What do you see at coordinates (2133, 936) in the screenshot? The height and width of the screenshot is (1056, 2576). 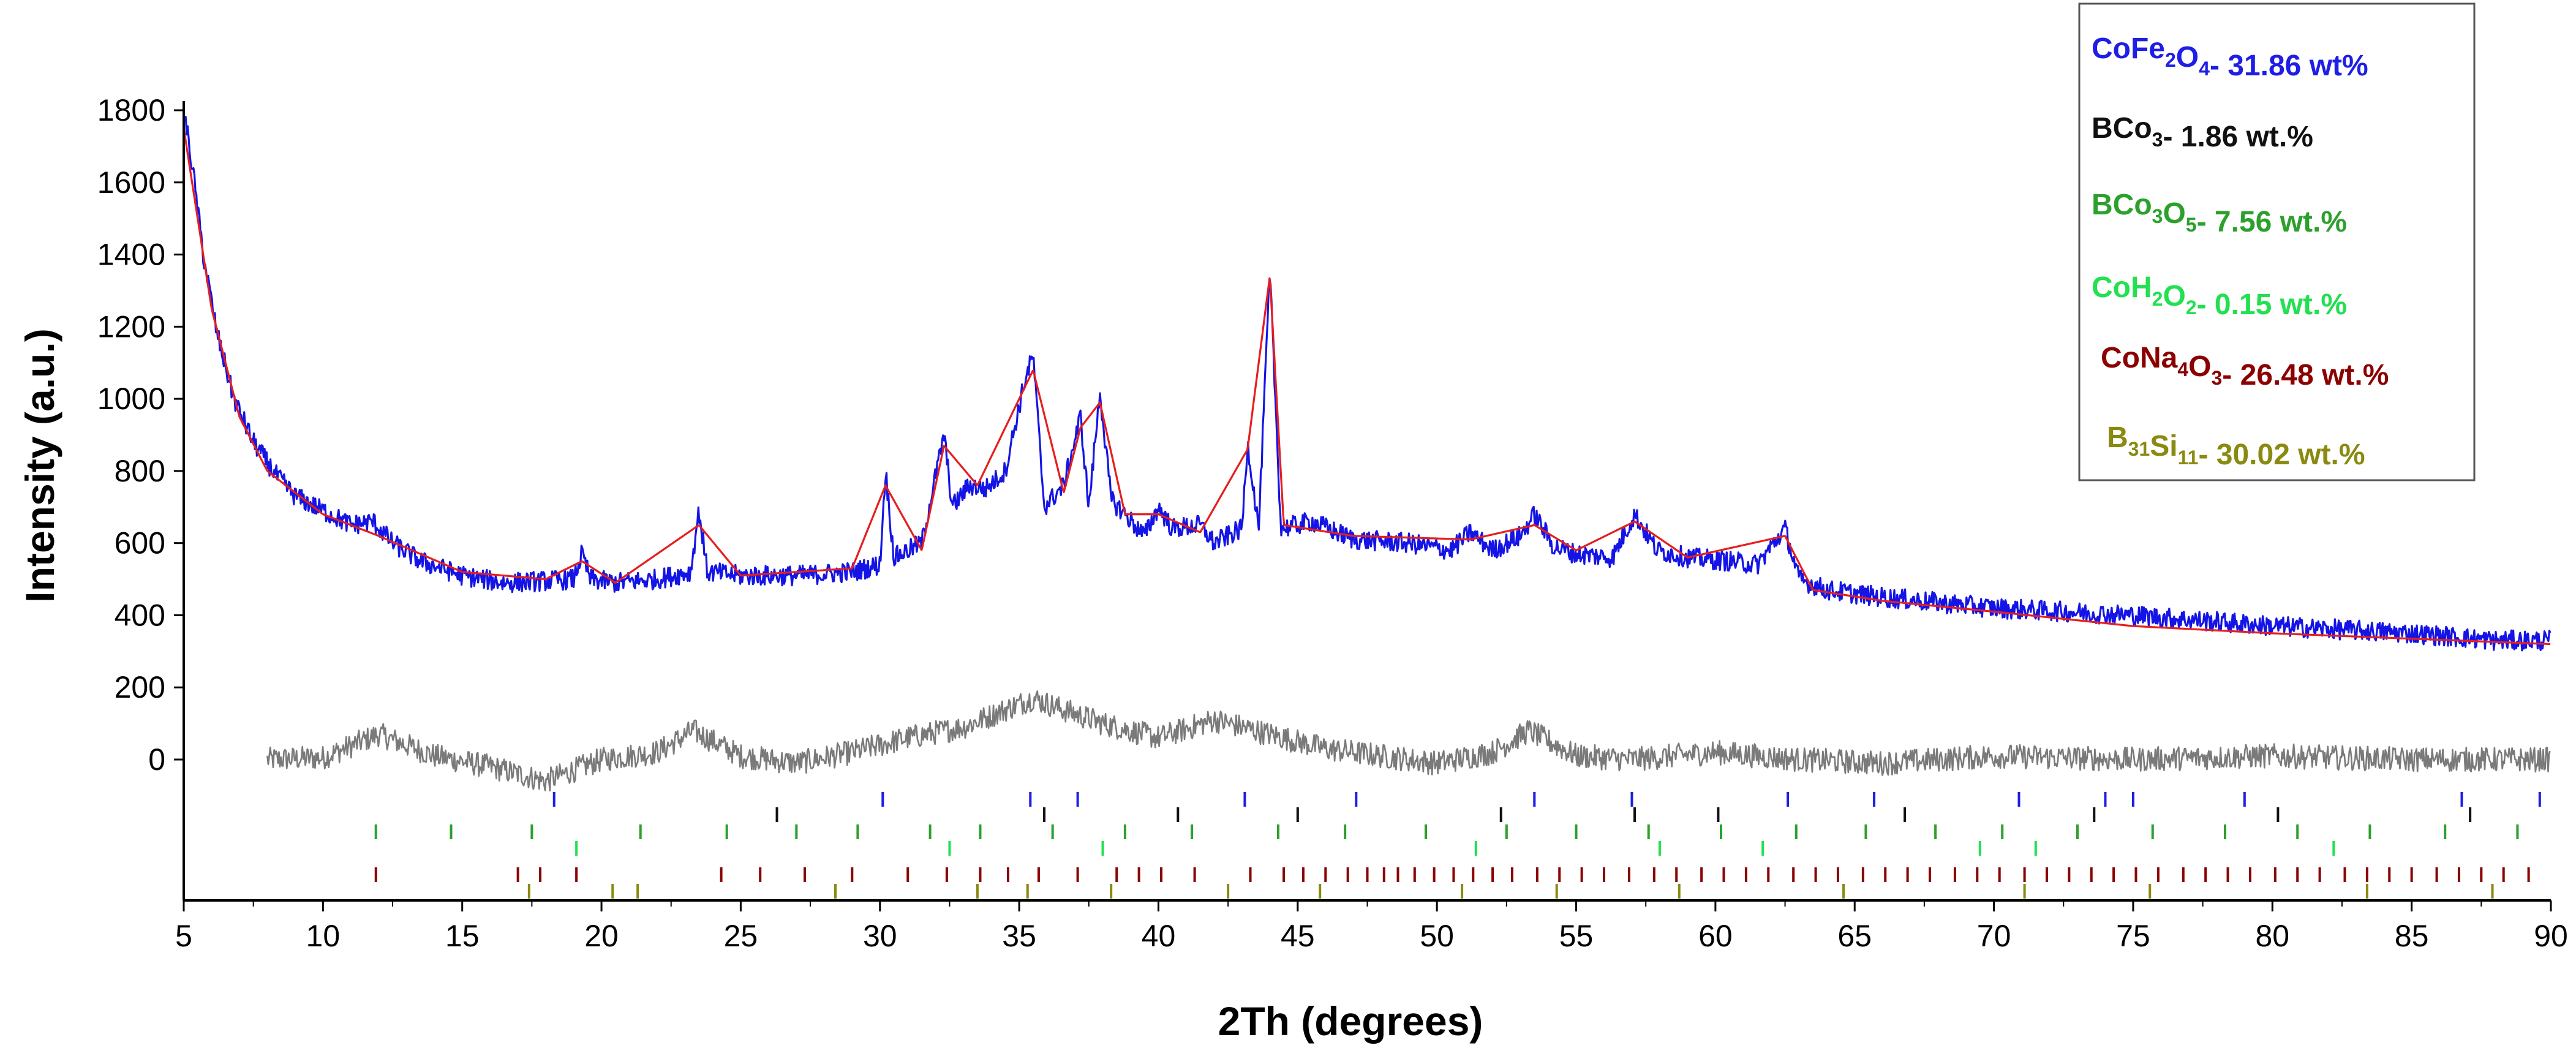 I see `x-tick-label: 75` at bounding box center [2133, 936].